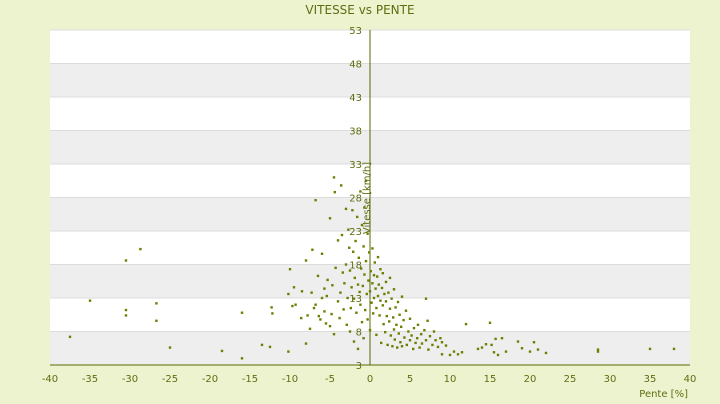  What do you see at coordinates (369, 379) in the screenshot?
I see `x-axis-tick-labels: -40 -35 -30 -25 -20 -15 -10 -5 0 5 10 15 20 25 30 35 40` at bounding box center [369, 379].